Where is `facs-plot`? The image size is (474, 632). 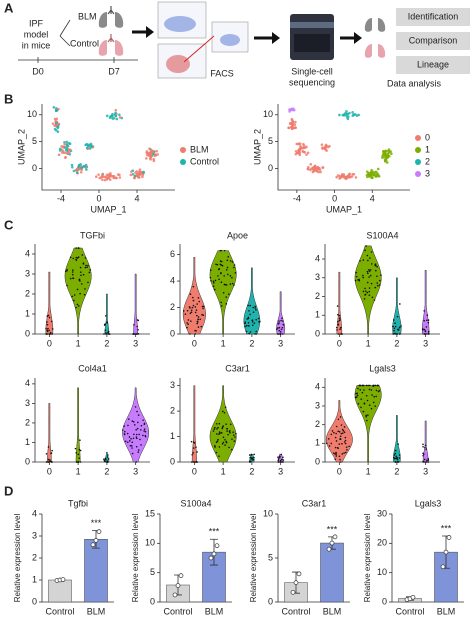
facs-plot is located at coordinates (230, 37).